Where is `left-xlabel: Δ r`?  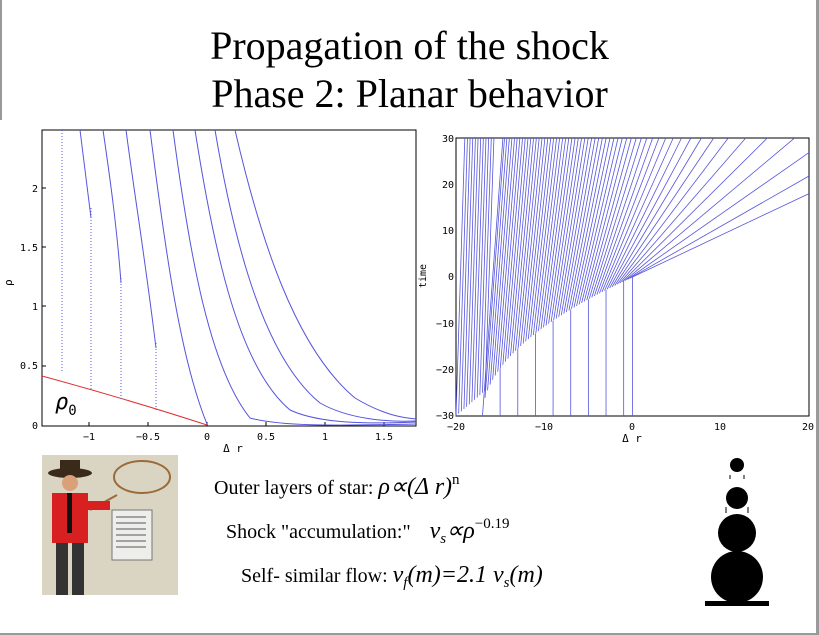 left-xlabel: Δ r is located at coordinates (233, 447).